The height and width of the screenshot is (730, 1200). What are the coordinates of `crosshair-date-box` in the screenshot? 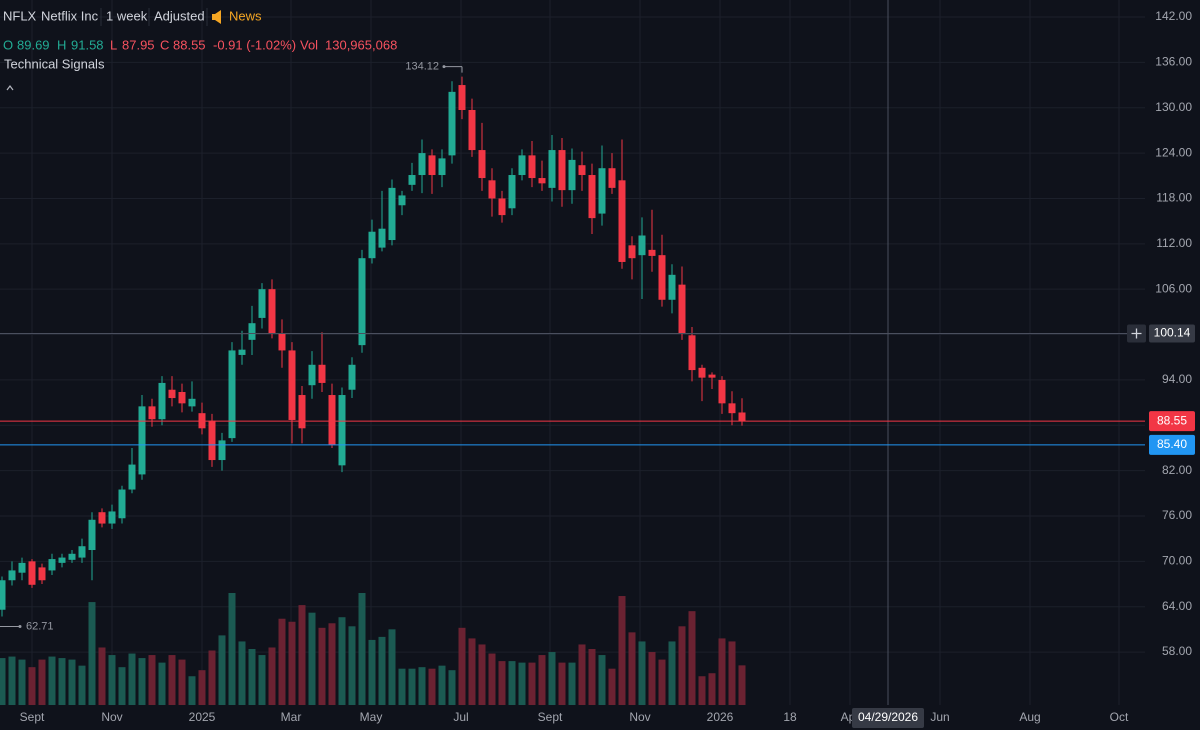 It's located at (888, 718).